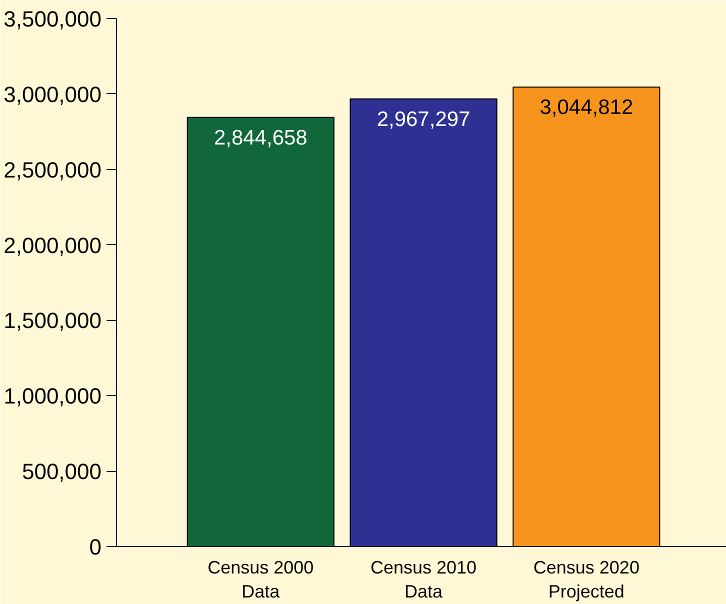 The image size is (726, 604). What do you see at coordinates (423, 119) in the screenshot?
I see `data-label: 2,967,297` at bounding box center [423, 119].